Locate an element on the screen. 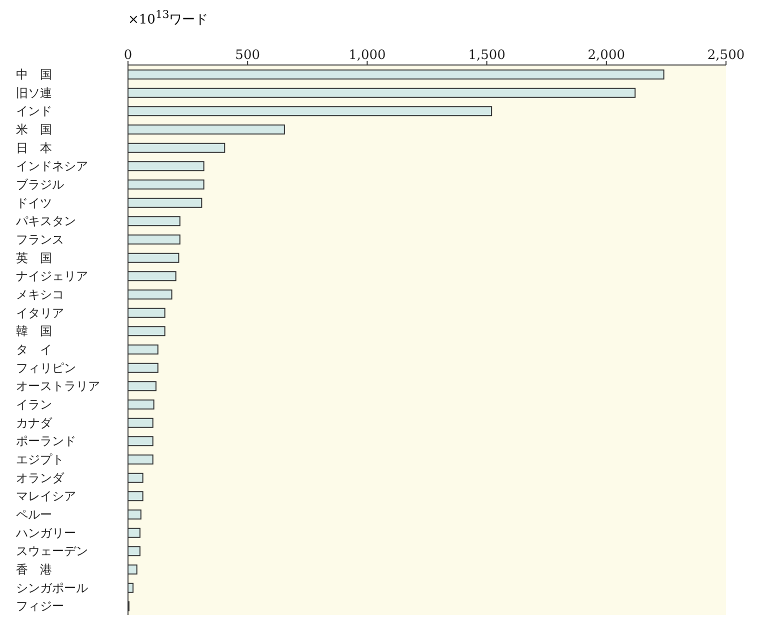 The height and width of the screenshot is (628, 757). y-tick-label: メキシコ is located at coordinates (40, 294).